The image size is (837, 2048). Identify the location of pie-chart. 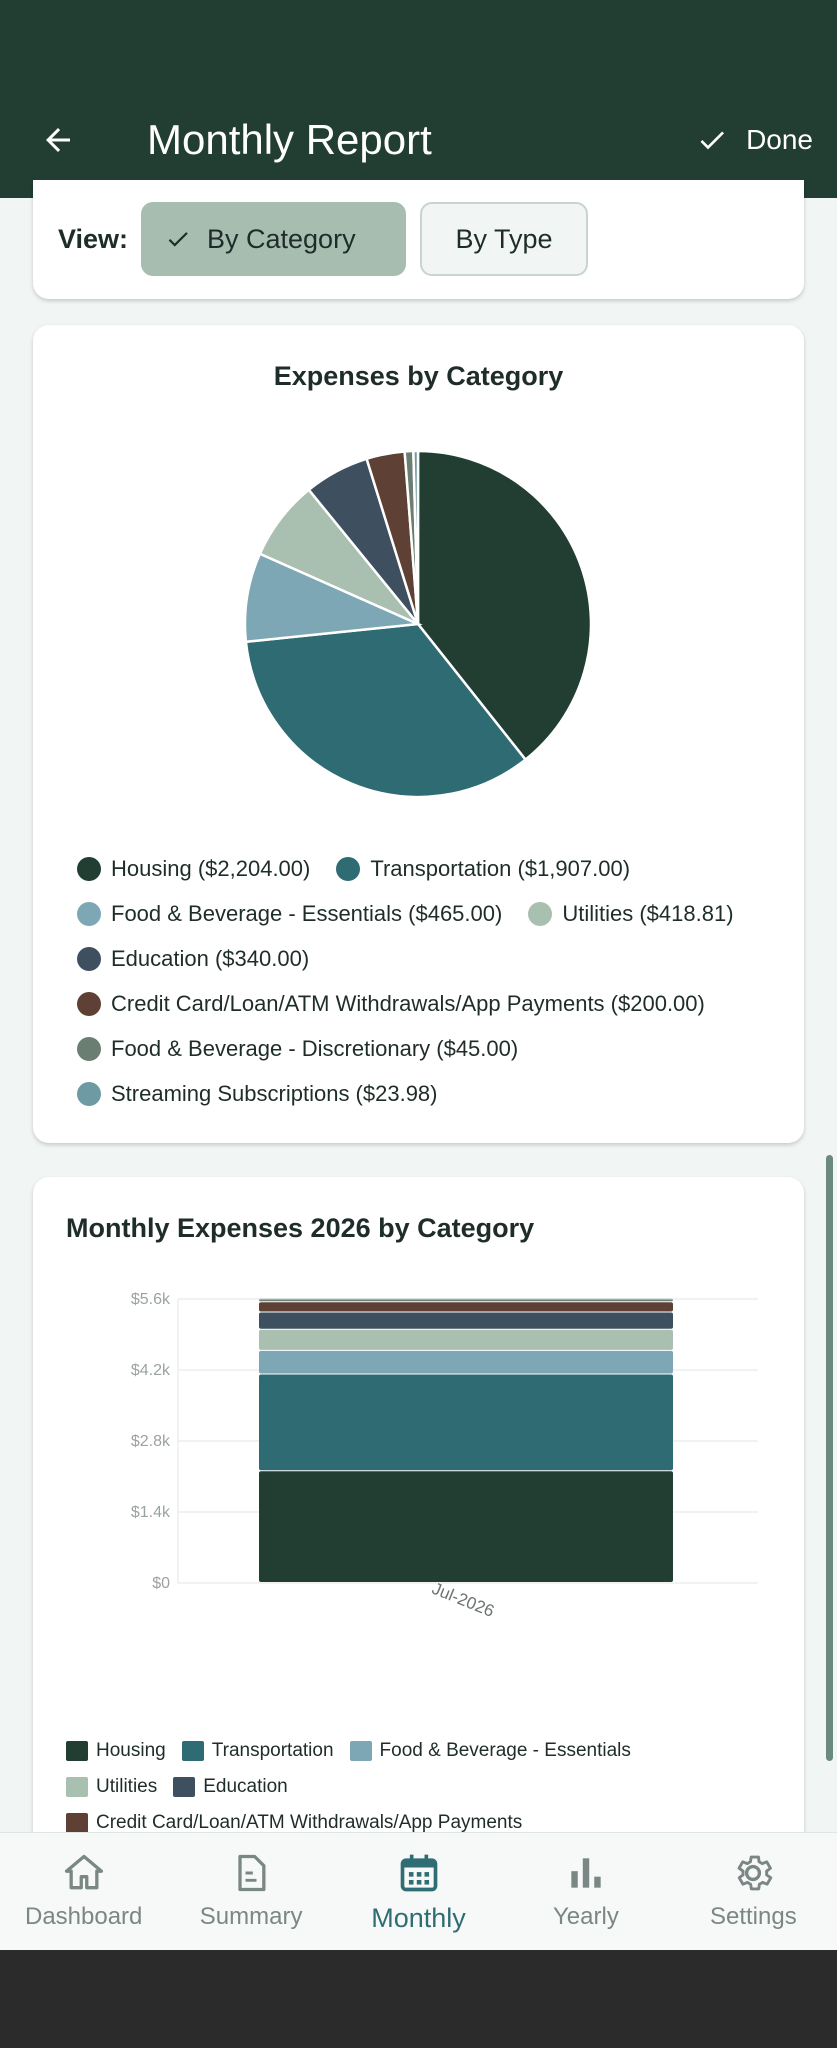
(418, 624).